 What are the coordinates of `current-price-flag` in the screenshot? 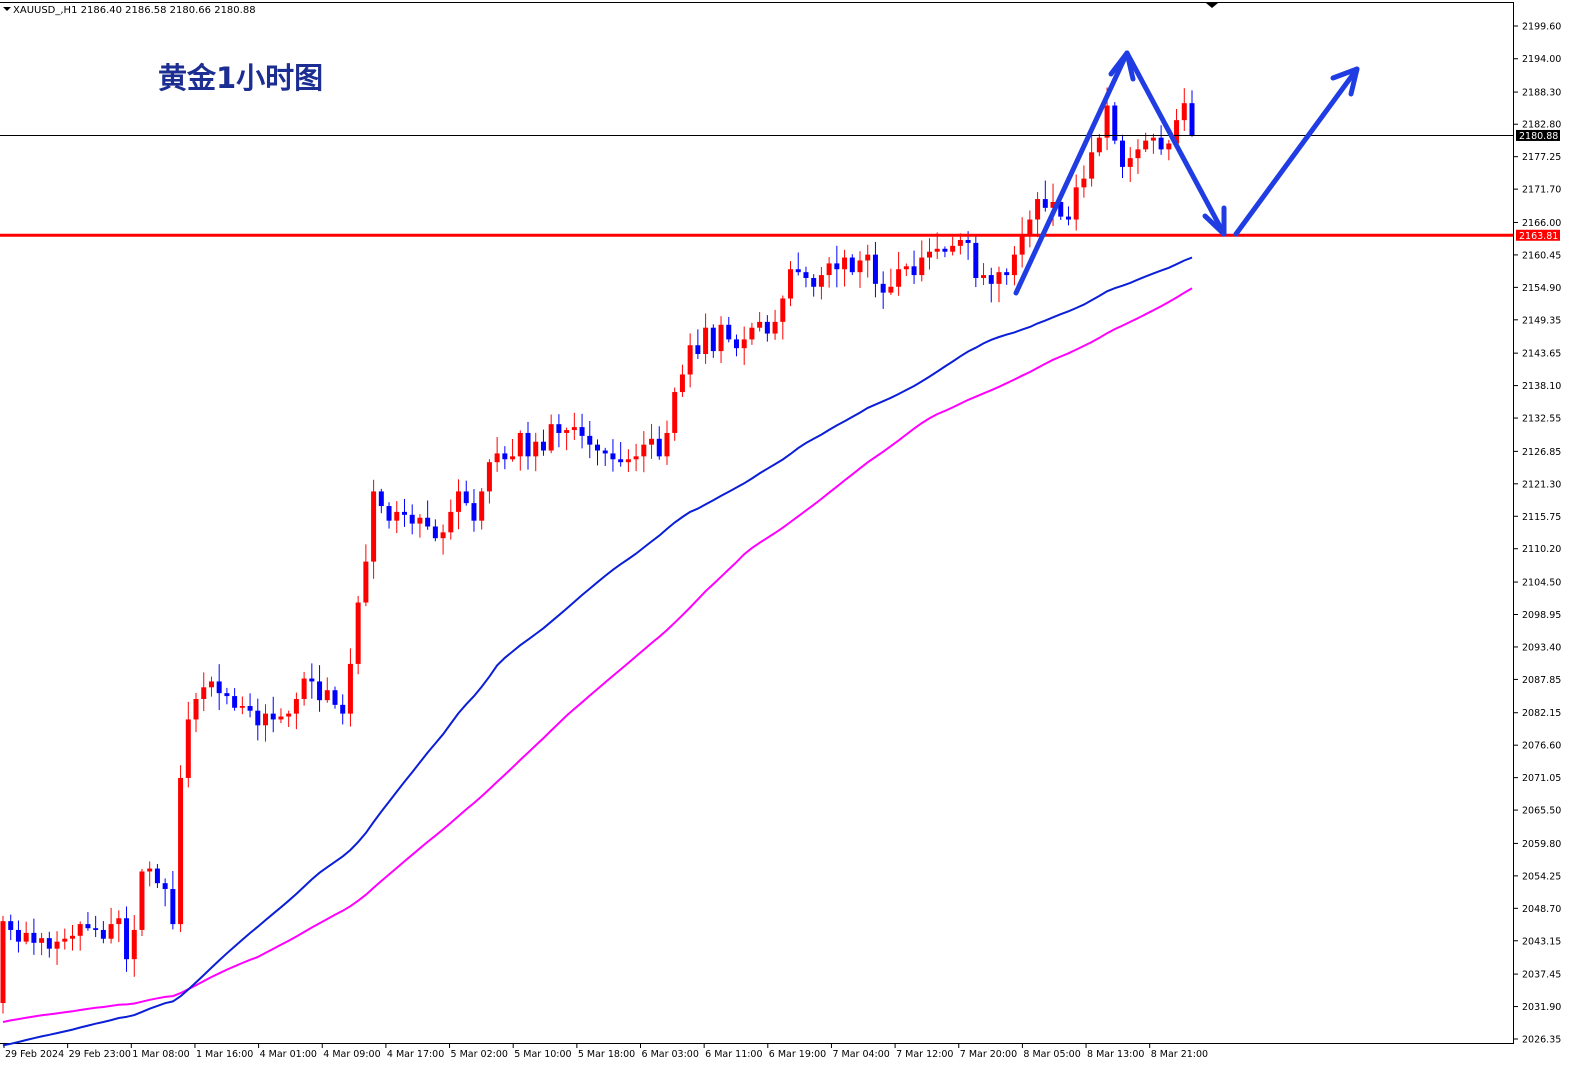 It's located at (1538, 135).